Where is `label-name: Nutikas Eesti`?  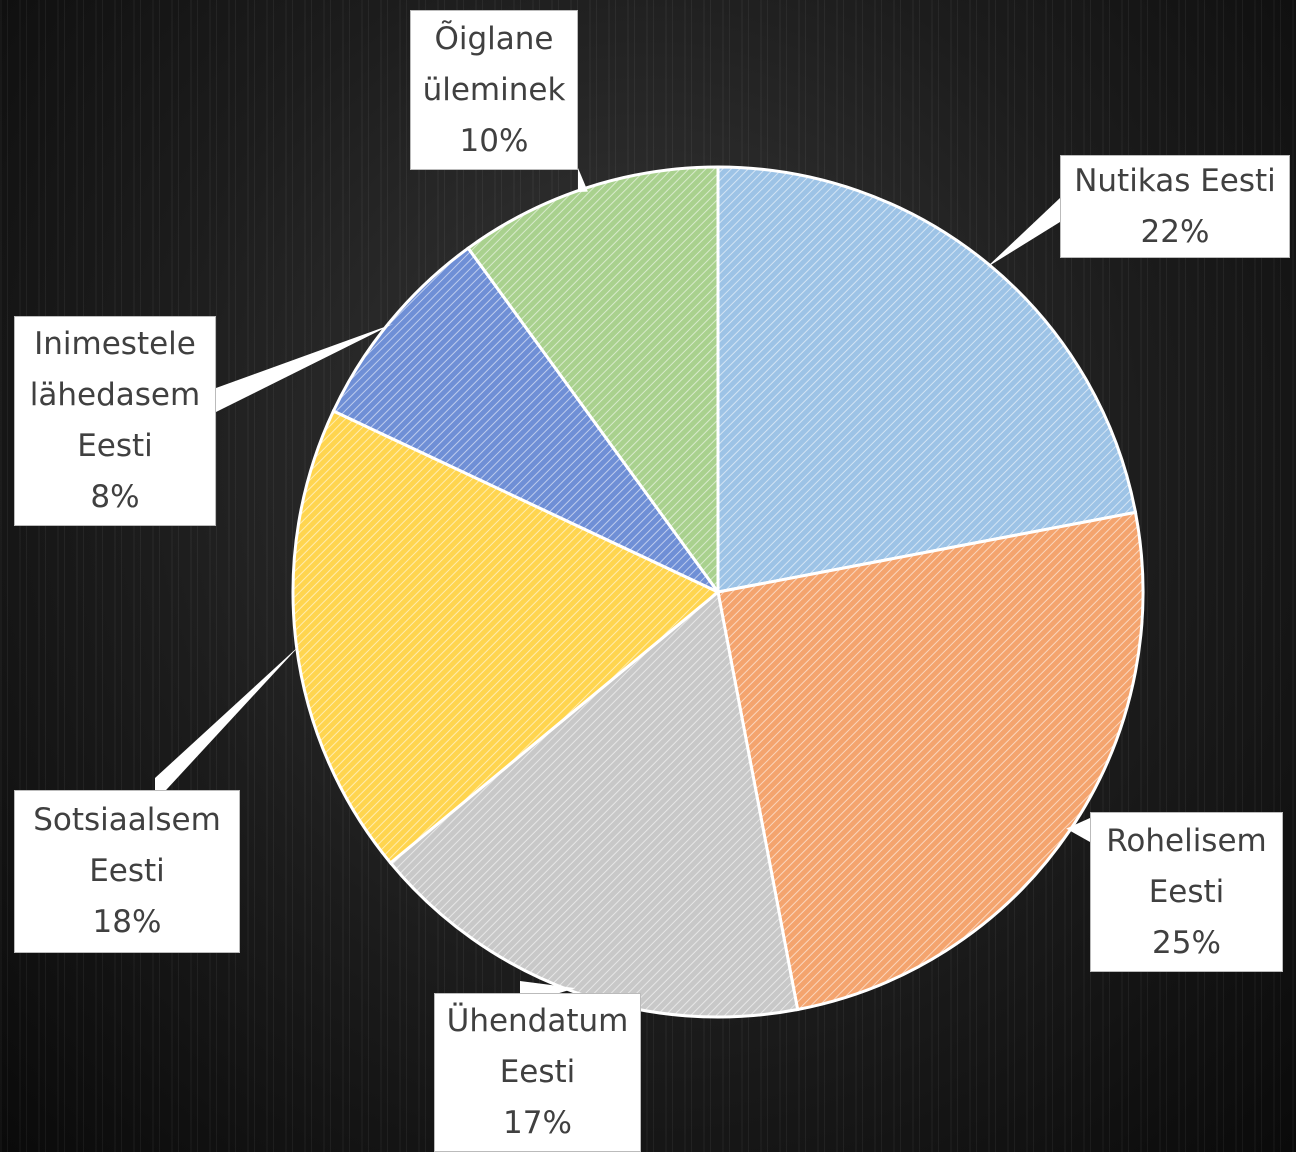
label-name: Nutikas Eesti is located at coordinates (1175, 180).